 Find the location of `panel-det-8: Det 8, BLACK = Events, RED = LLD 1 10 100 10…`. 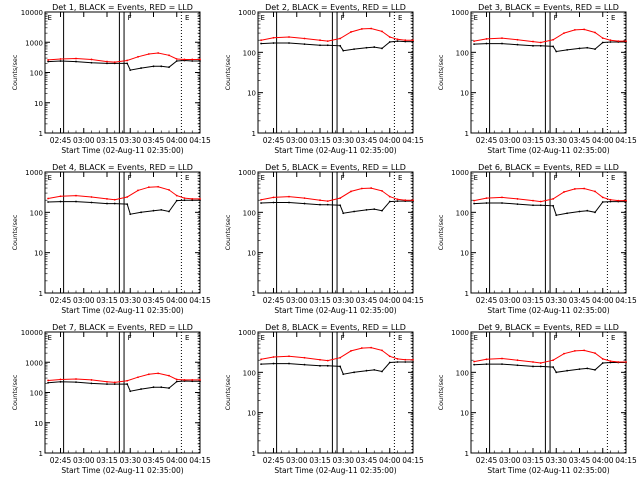

panel-det-8: Det 8, BLACK = Events, RED = LLD 1 10 100 10… is located at coordinates (324, 399).